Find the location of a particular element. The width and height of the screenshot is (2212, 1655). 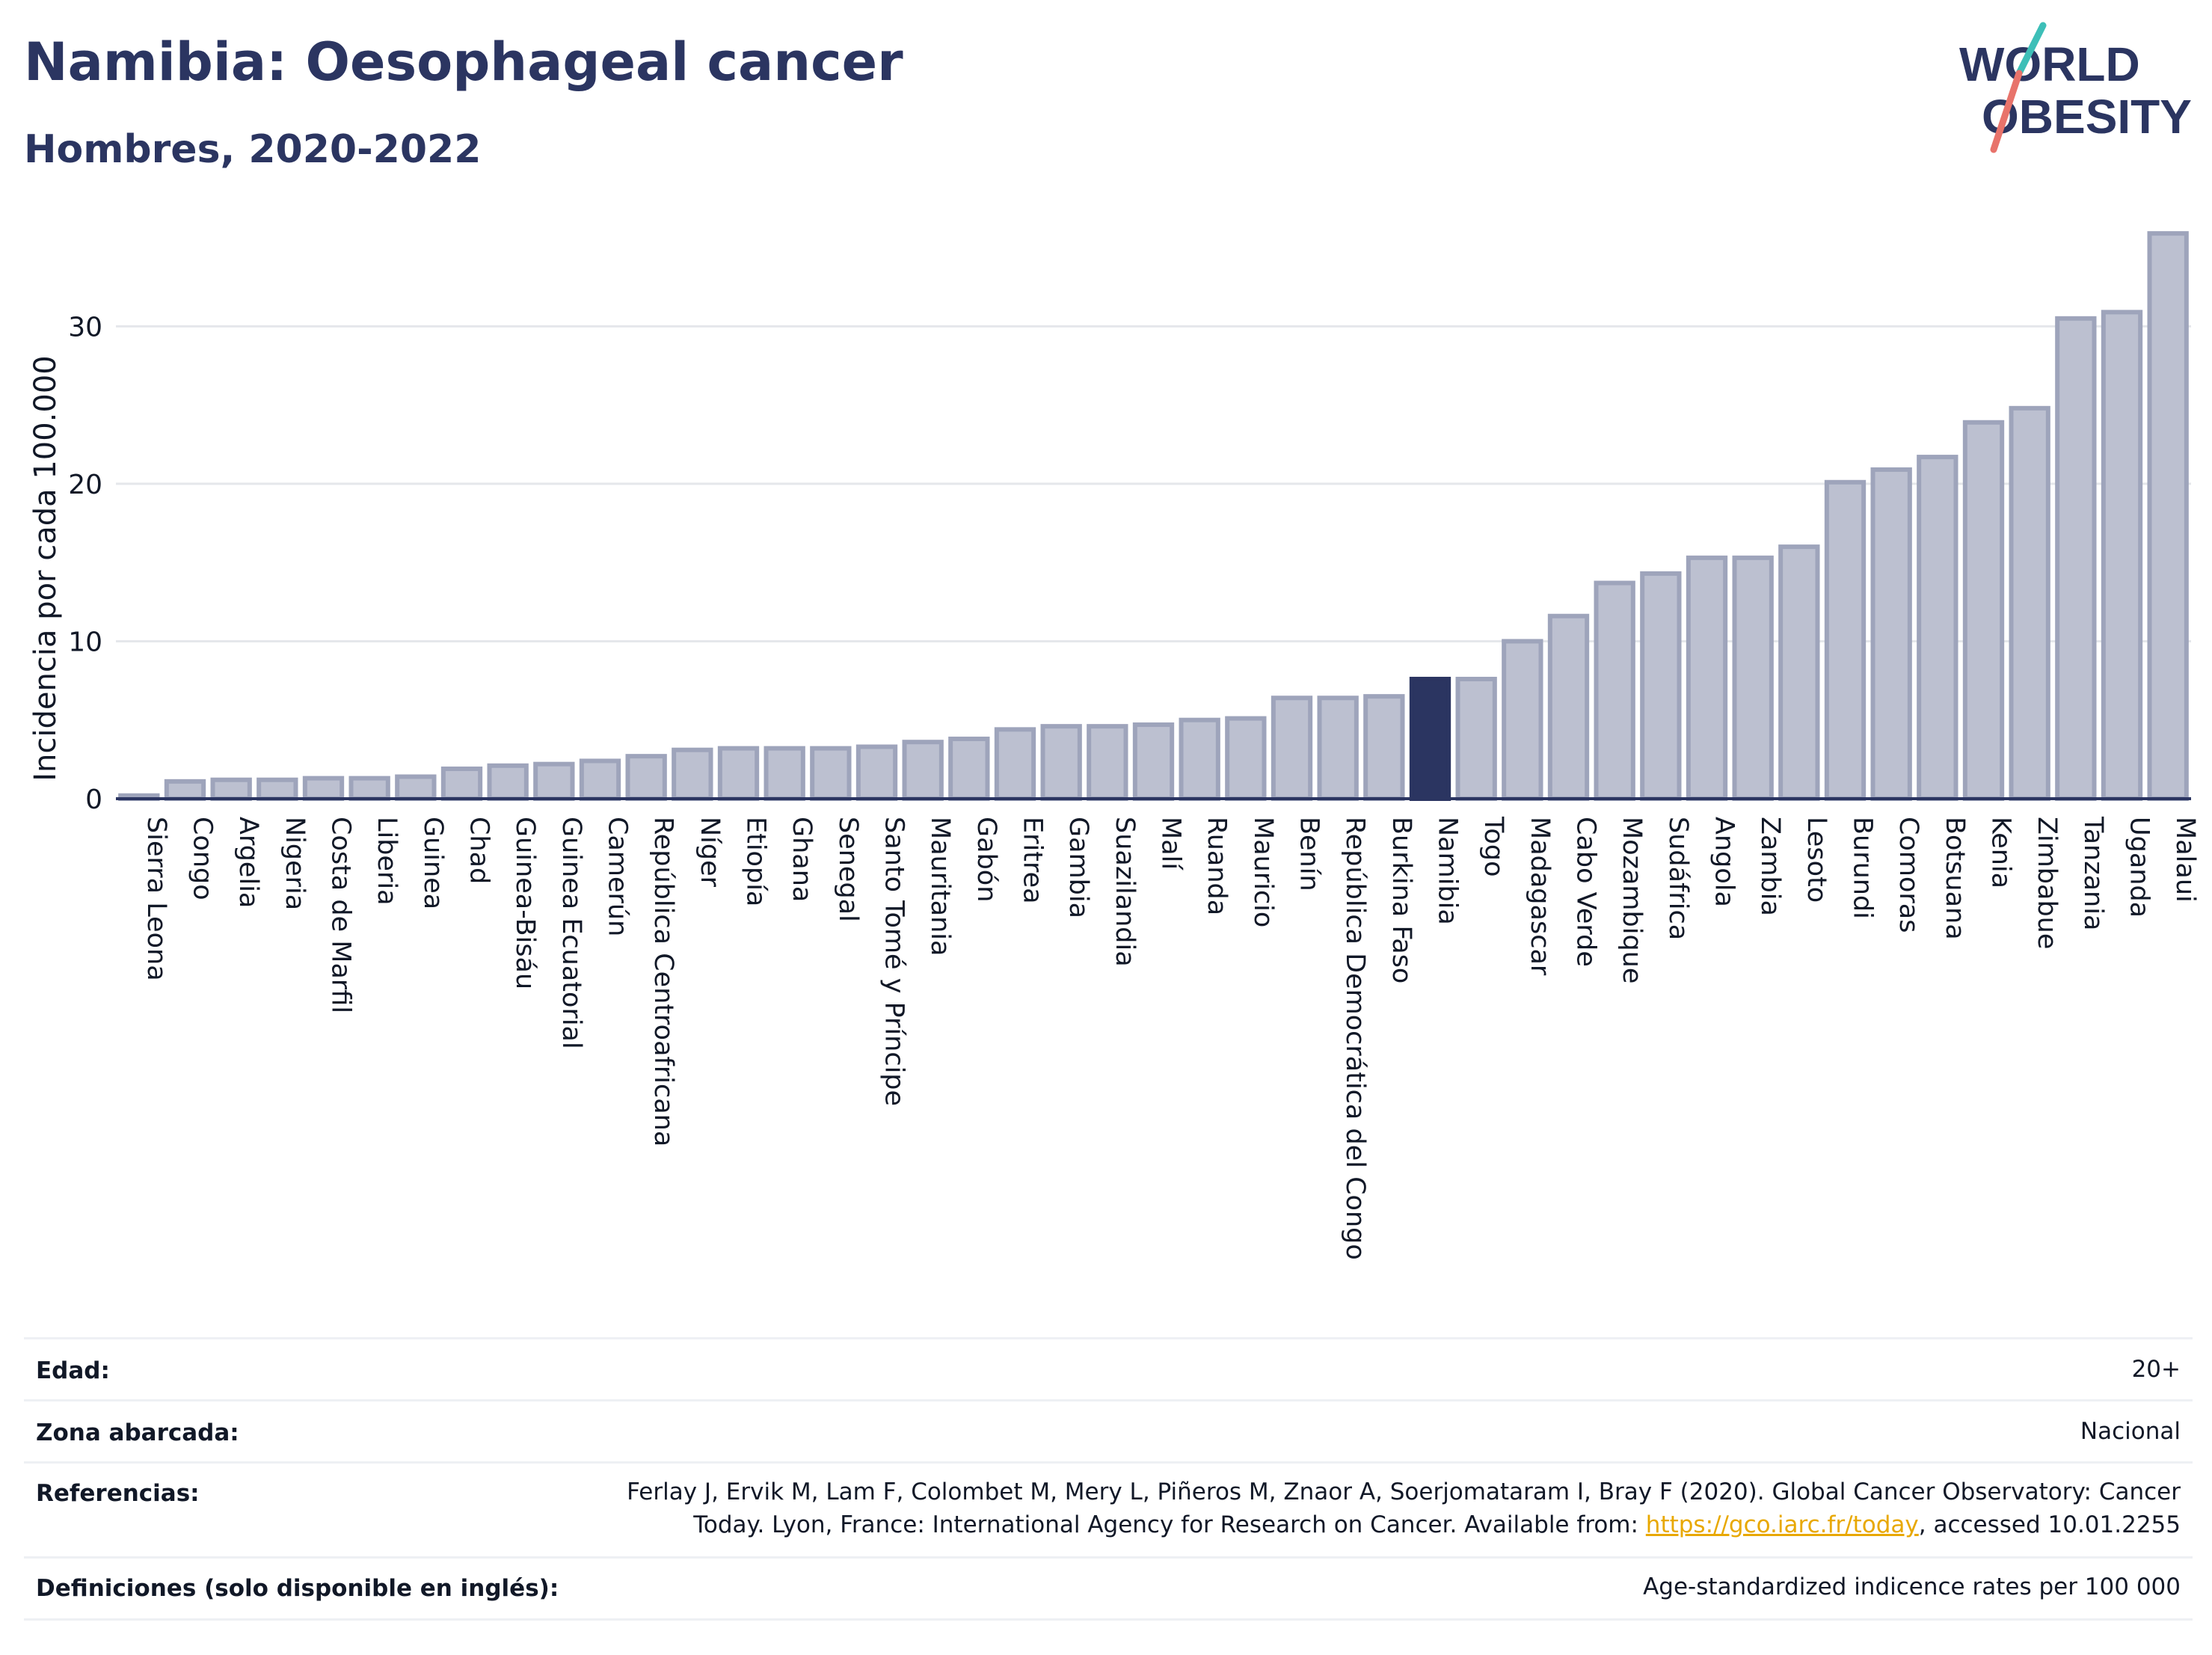

bar-santo-tomé-y-príncipe is located at coordinates (876, 772).